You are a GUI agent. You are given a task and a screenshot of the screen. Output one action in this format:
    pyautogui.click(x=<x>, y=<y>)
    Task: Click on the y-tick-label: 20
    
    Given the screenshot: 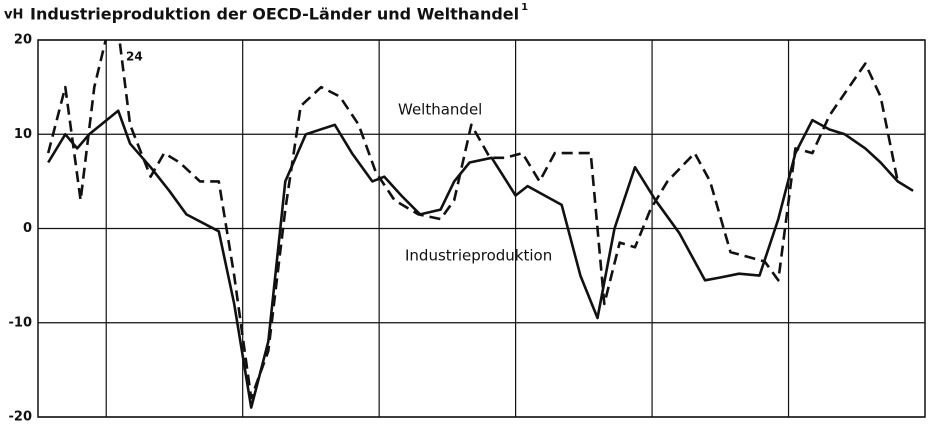 What is the action you would take?
    pyautogui.click(x=23, y=40)
    